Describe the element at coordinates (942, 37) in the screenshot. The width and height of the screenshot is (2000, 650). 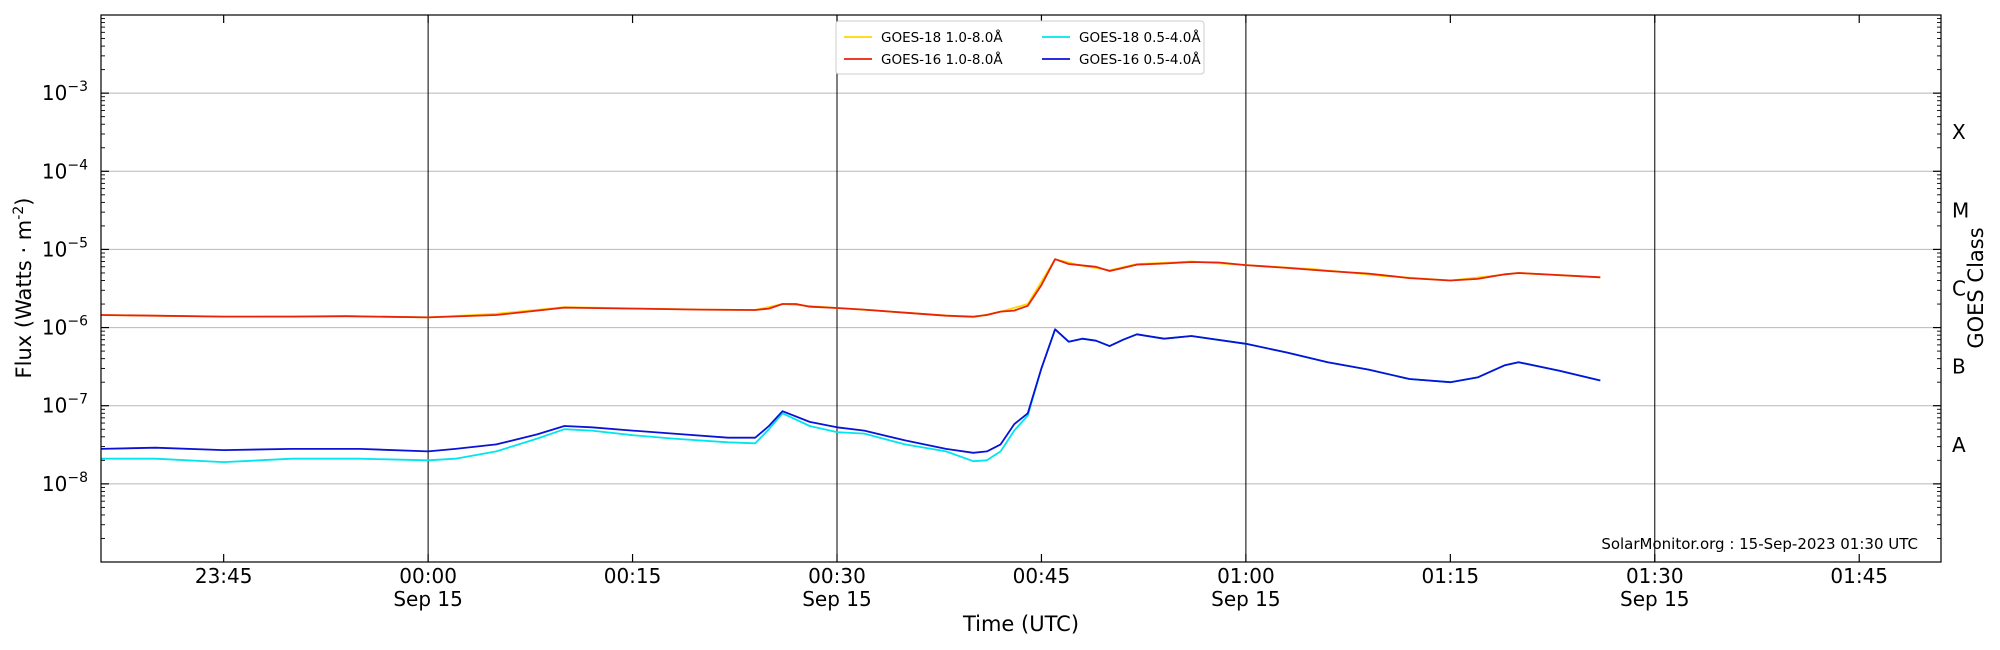
I see `legend-label-0: GOES-18 1.0-8.0Å` at that location.